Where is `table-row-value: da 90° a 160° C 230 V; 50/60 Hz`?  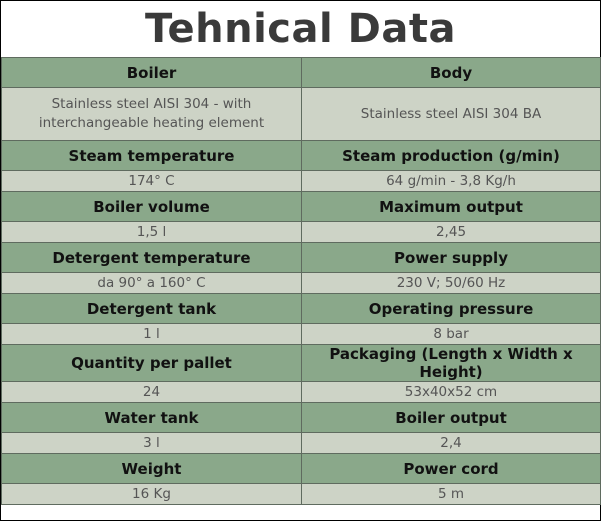
table-row-value: da 90° a 160° C 230 V; 50/60 Hz is located at coordinates (301, 283).